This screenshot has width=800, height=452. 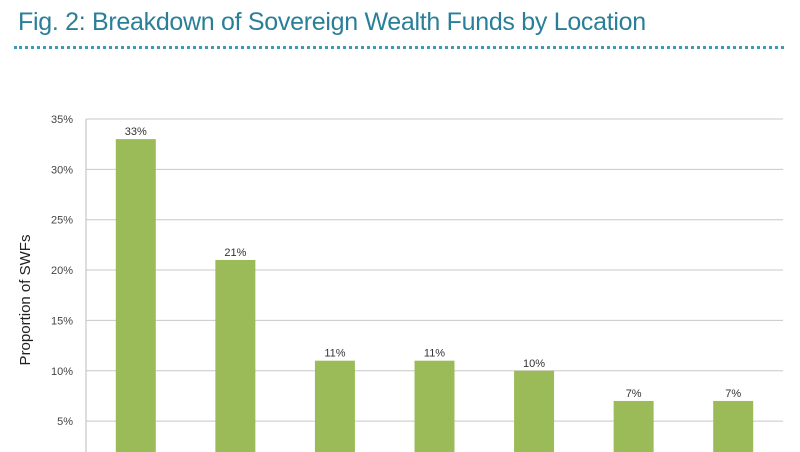 What do you see at coordinates (62, 120) in the screenshot?
I see `y-tick-label: 35%` at bounding box center [62, 120].